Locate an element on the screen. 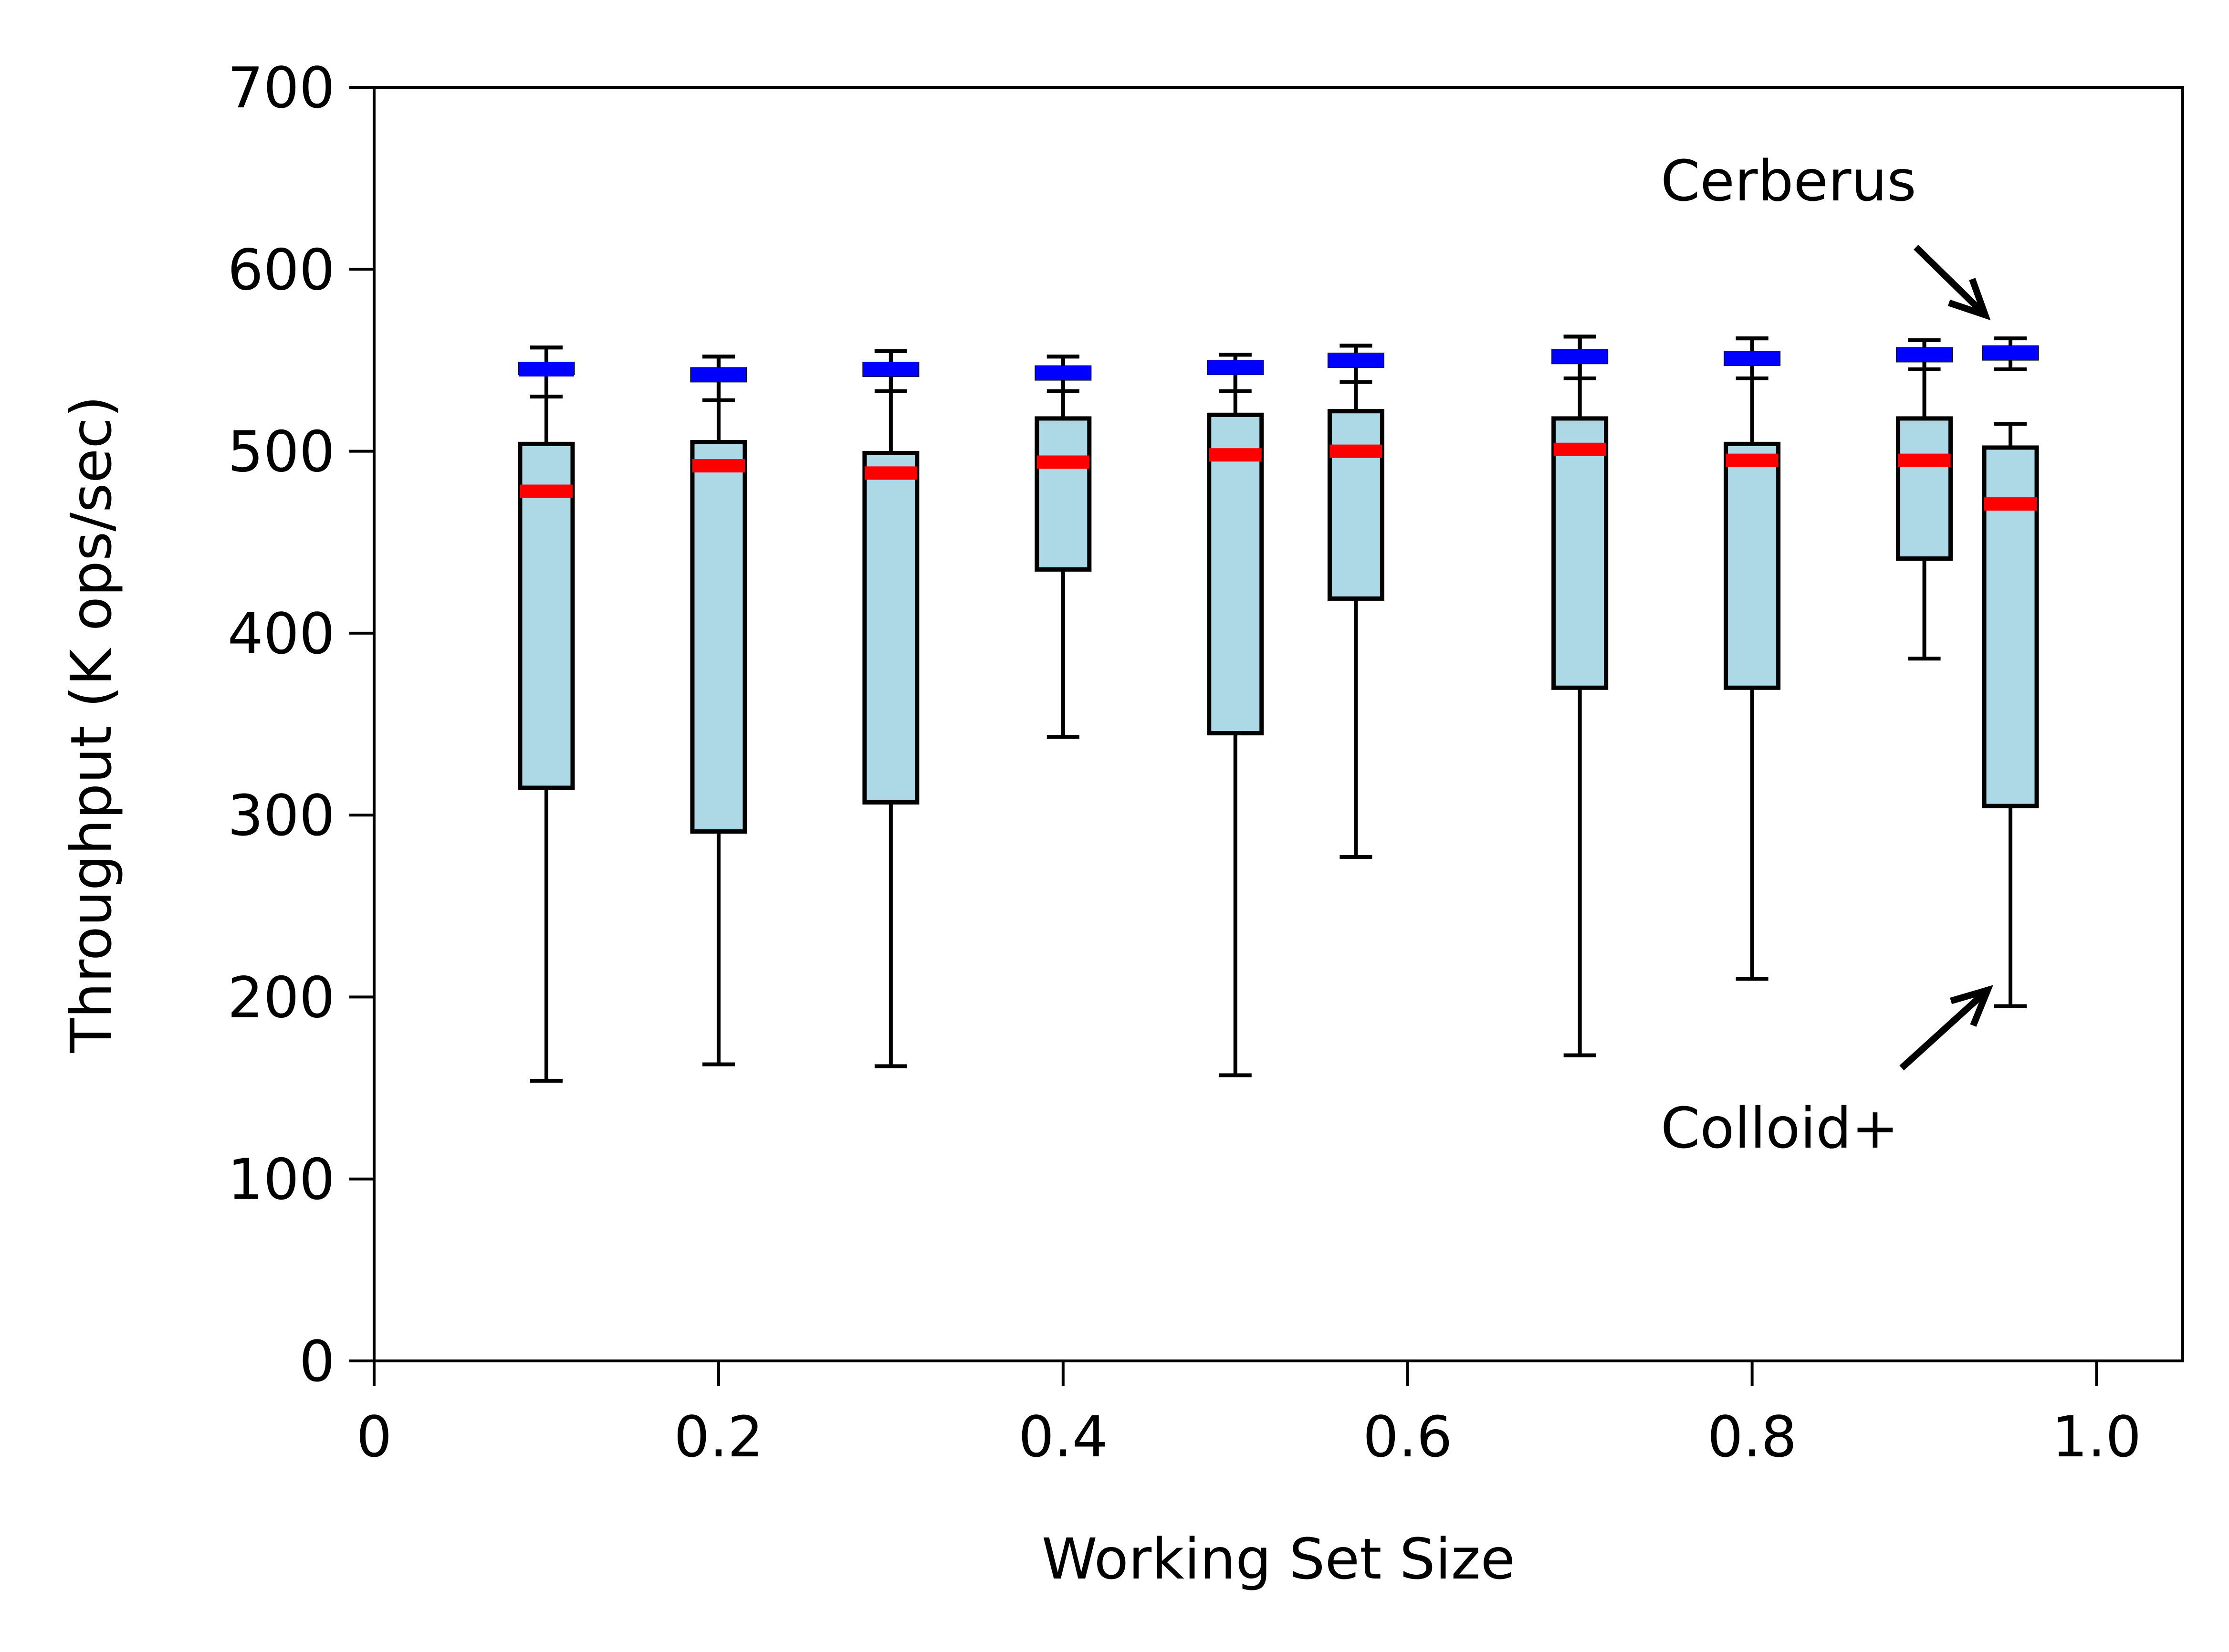  x-tick-label: 1.0 is located at coordinates (2097, 1437).